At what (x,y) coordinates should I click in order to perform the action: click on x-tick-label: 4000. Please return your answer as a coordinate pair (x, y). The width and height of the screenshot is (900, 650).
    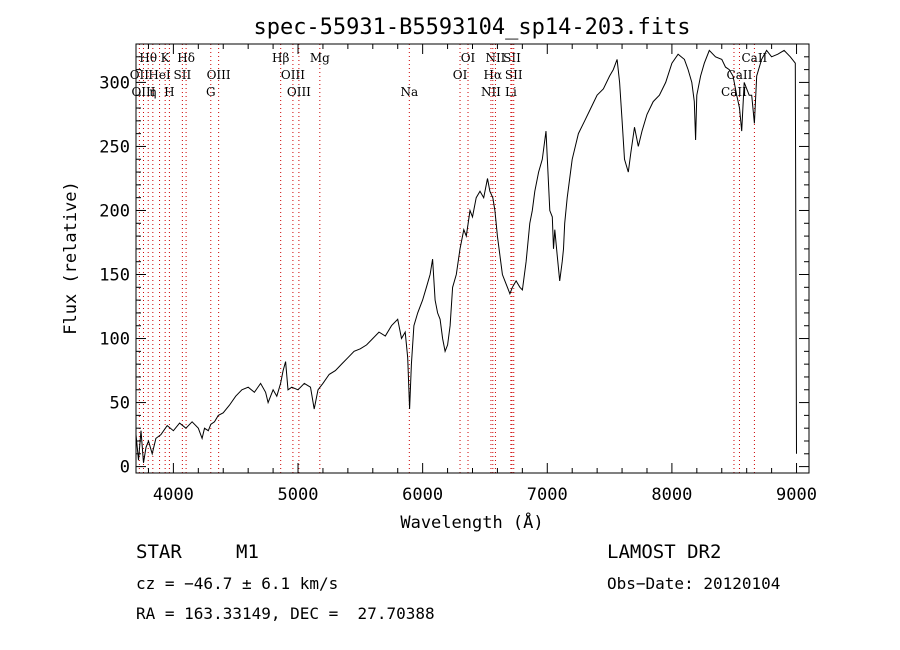
    Looking at the image, I should click on (173, 495).